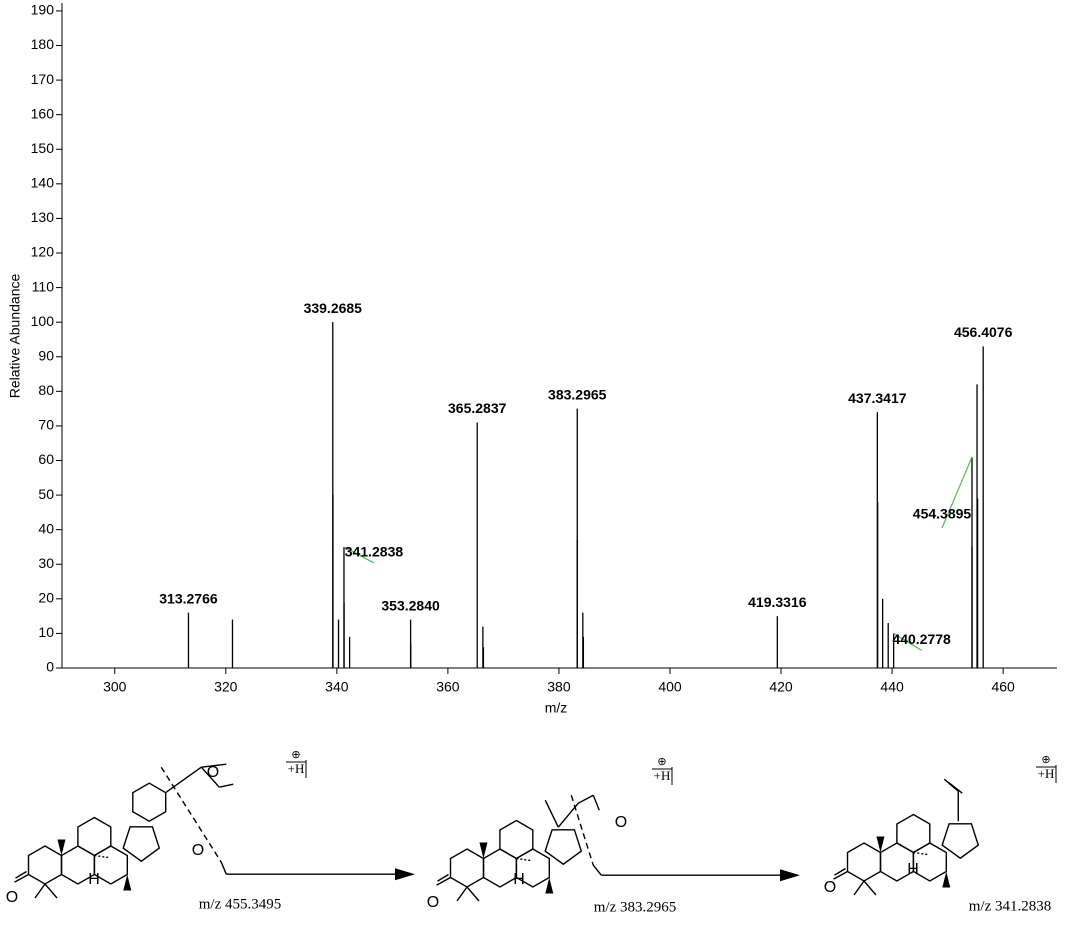  I want to click on x-tick-label: 320, so click(226, 687).